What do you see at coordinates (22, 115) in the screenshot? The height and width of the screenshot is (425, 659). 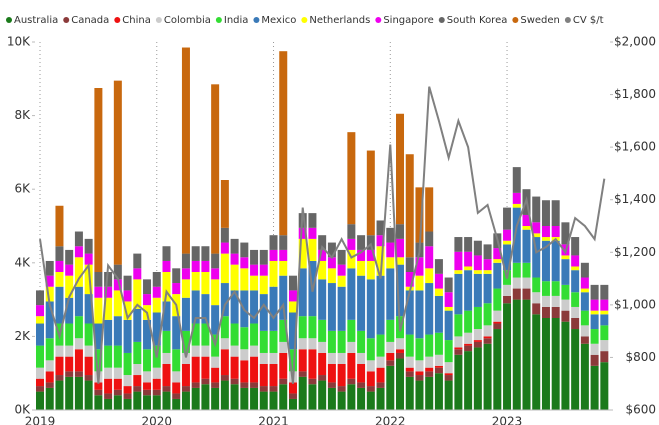 I see `y-tick-label: 8K` at bounding box center [22, 115].